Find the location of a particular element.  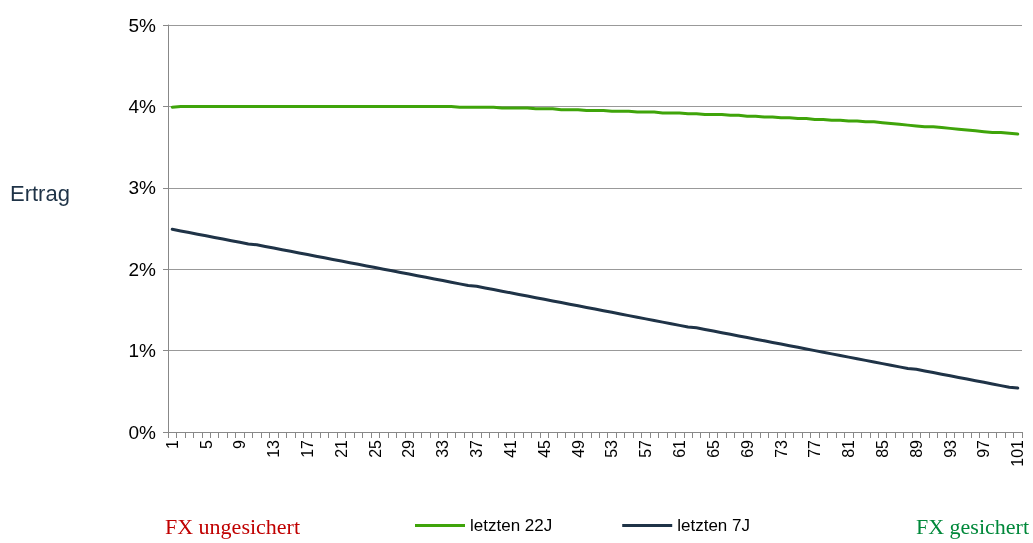

y-tick-label: 2% is located at coordinates (142, 269).